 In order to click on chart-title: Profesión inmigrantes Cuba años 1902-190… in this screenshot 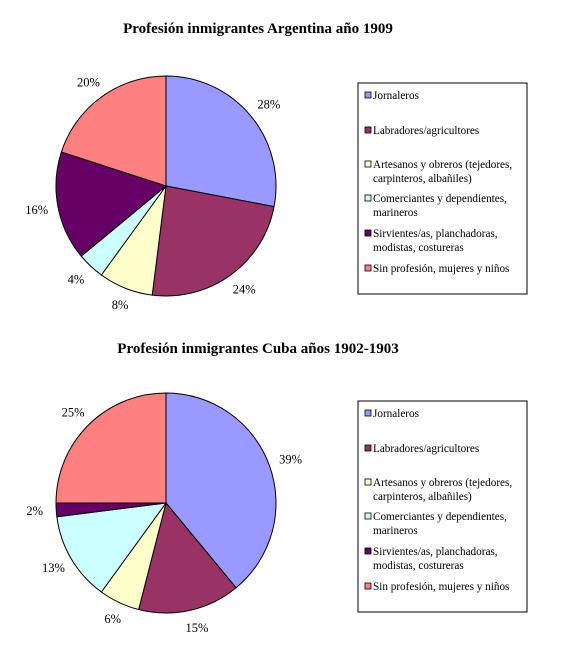, I will do `click(257, 349)`.